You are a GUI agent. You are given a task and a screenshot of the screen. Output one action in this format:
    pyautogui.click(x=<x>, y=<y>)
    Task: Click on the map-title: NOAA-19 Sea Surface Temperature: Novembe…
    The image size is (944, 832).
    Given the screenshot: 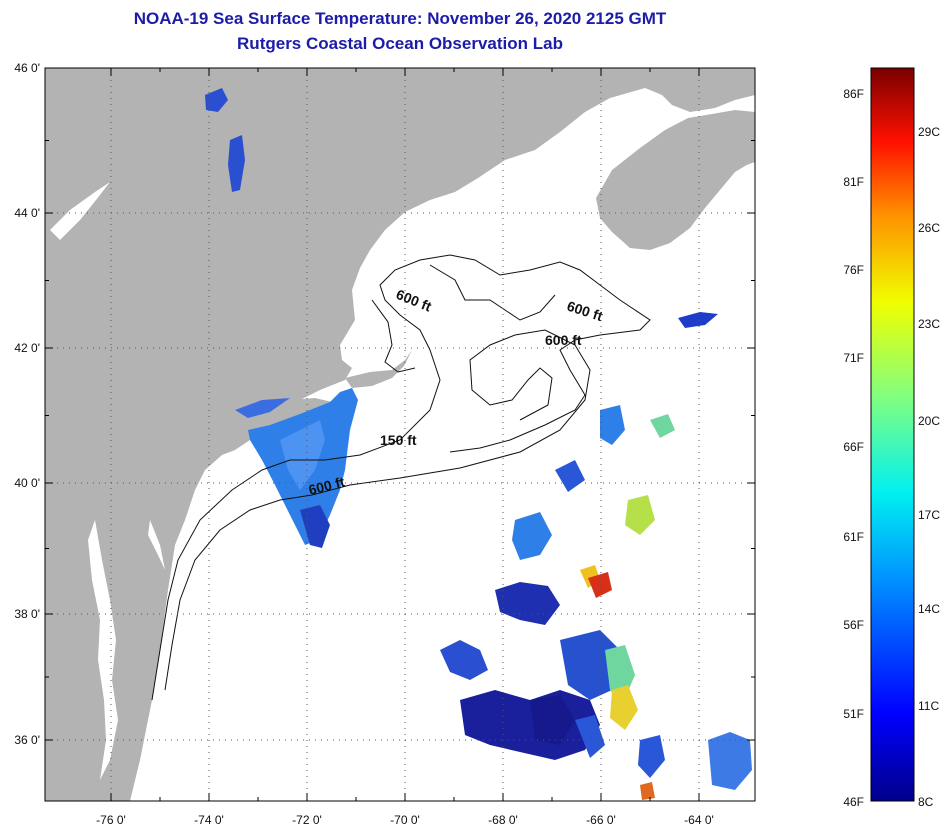 What is the action you would take?
    pyautogui.click(x=400, y=18)
    